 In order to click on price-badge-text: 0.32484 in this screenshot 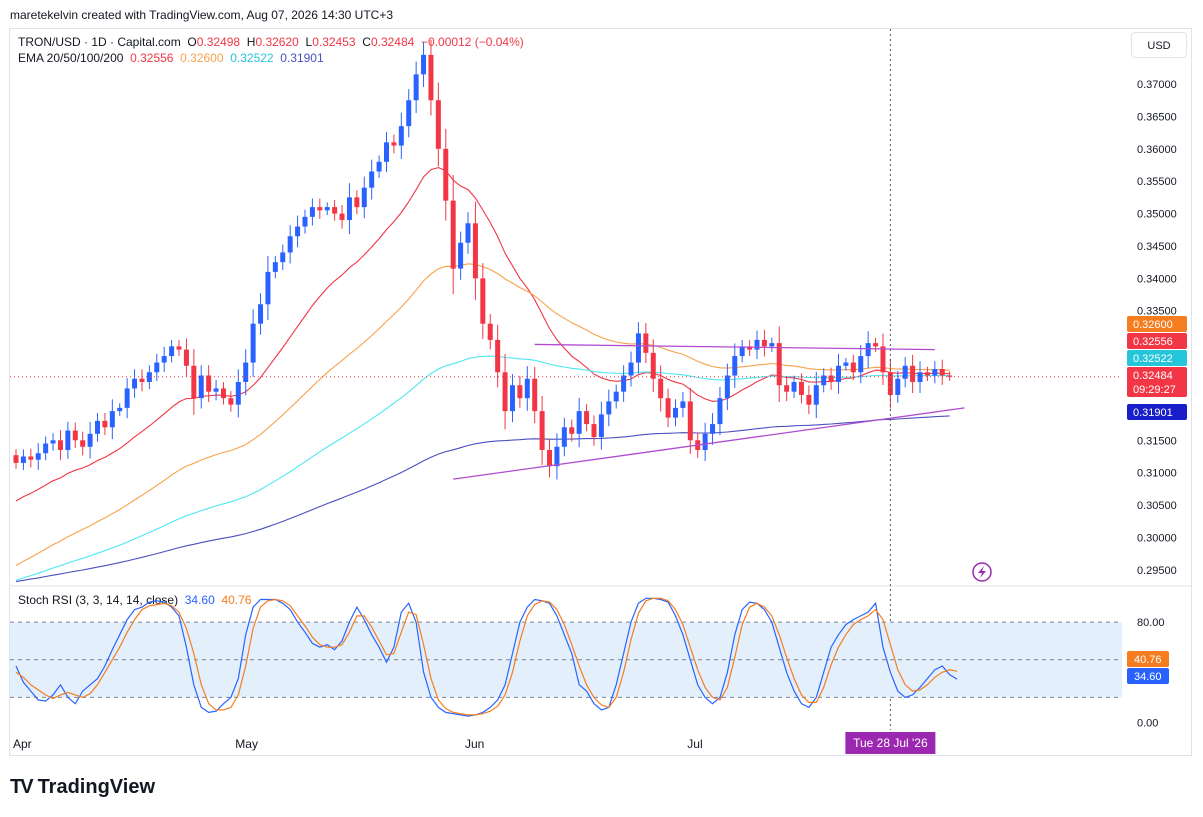, I will do `click(1153, 376)`.